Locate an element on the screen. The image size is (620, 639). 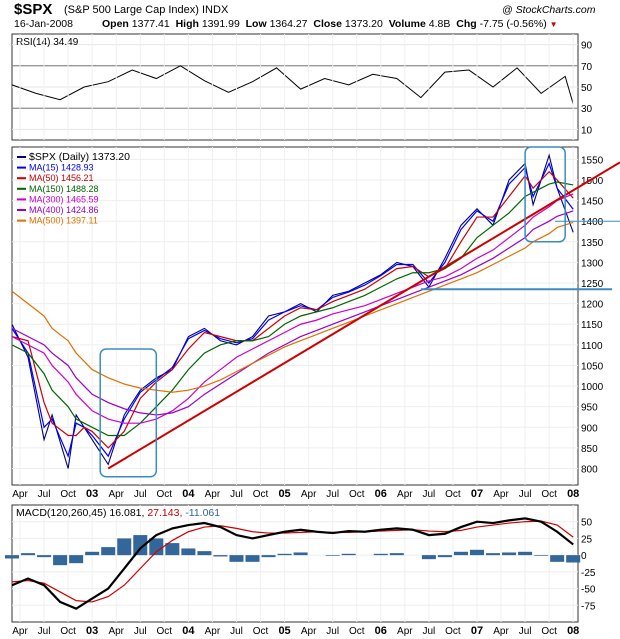
price-tick-label: 1300 is located at coordinates (592, 263).